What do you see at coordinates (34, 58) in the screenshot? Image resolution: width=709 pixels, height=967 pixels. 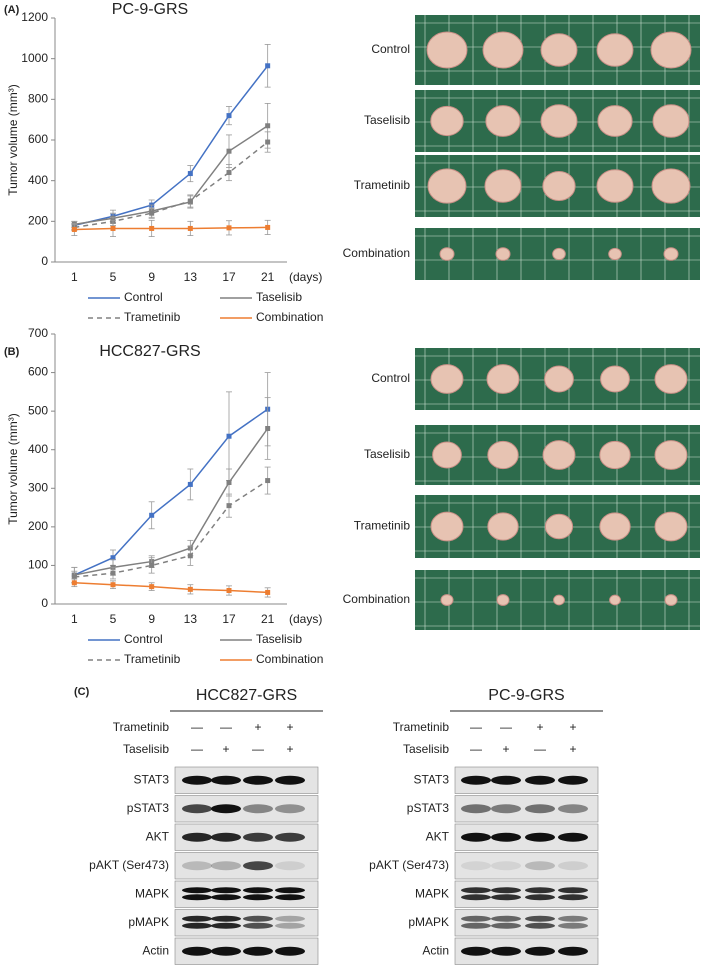 I see `y-tick-label: 1000` at bounding box center [34, 58].